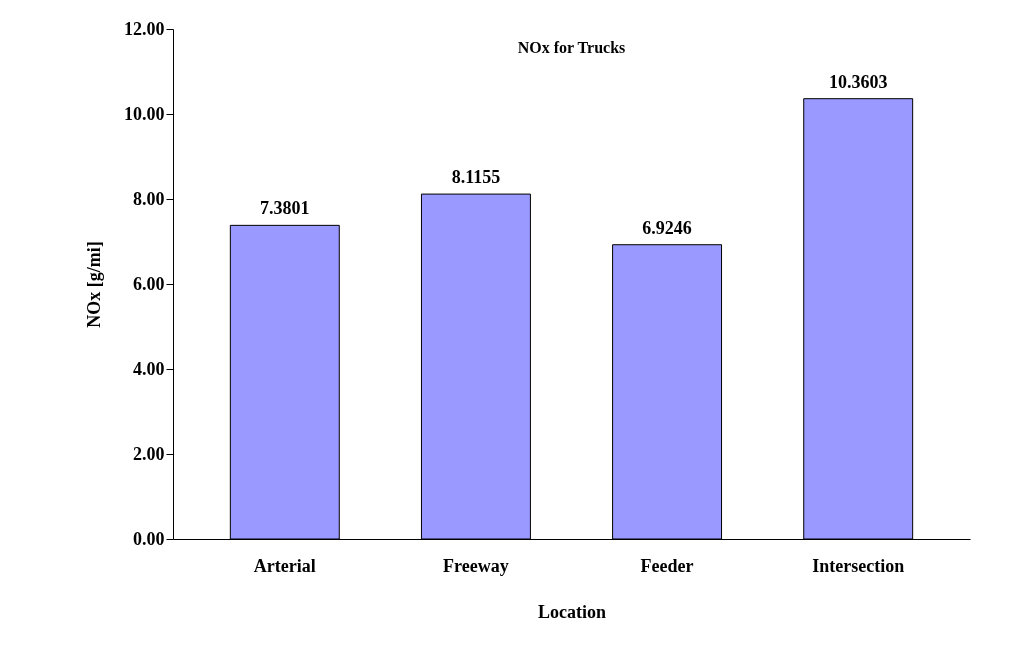  Describe the element at coordinates (571, 47) in the screenshot. I see `text: NOx for Trucks` at that location.